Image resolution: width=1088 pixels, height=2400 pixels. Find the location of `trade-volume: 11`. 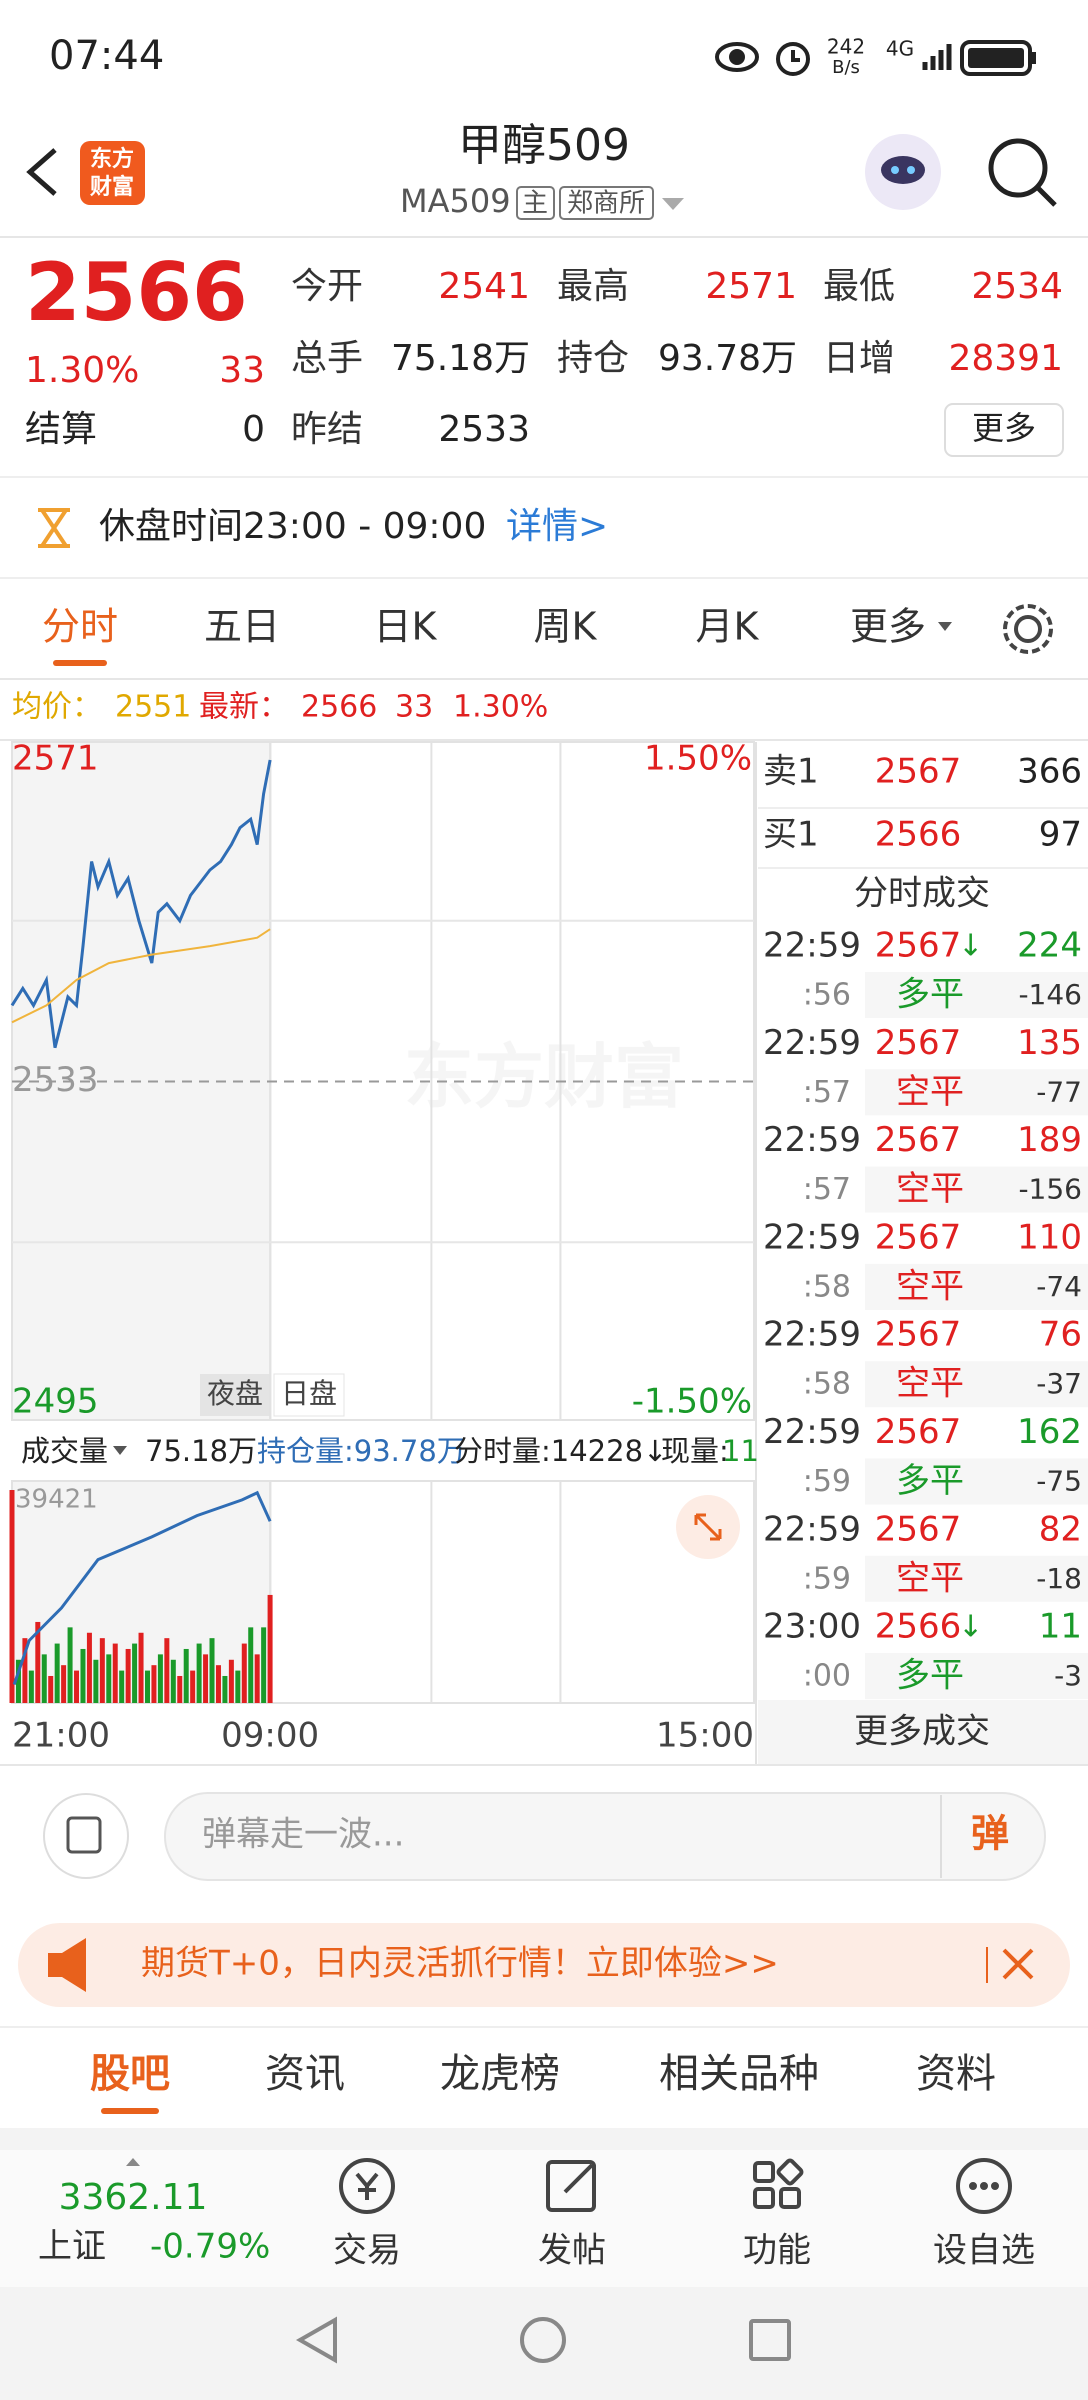

trade-volume: 11 is located at coordinates (1060, 1627).